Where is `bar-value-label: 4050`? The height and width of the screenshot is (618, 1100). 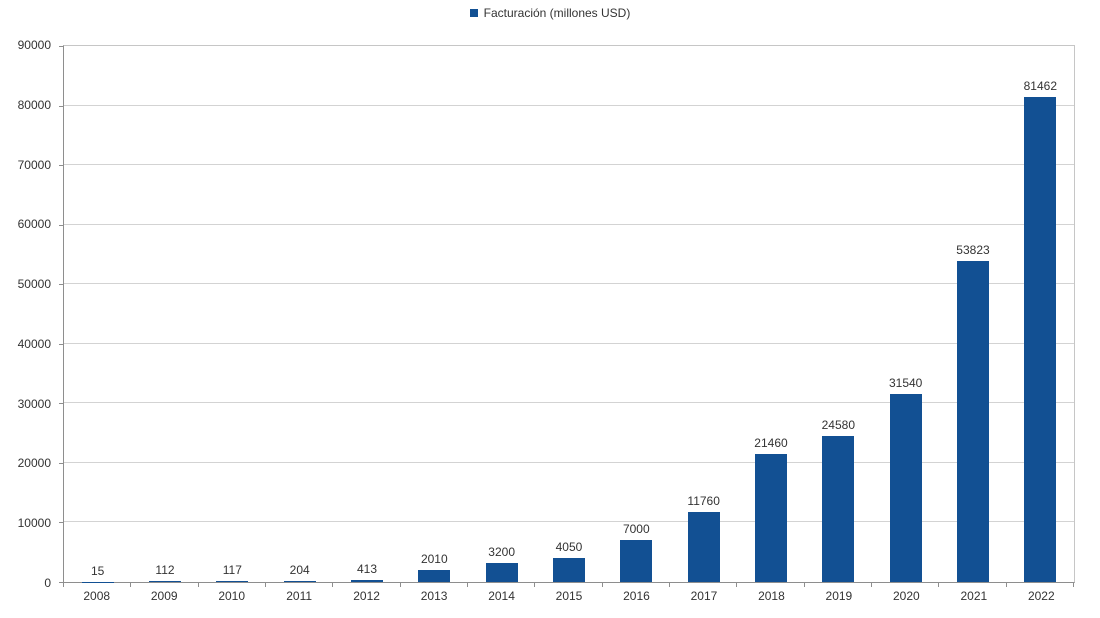 bar-value-label: 4050 is located at coordinates (569, 546).